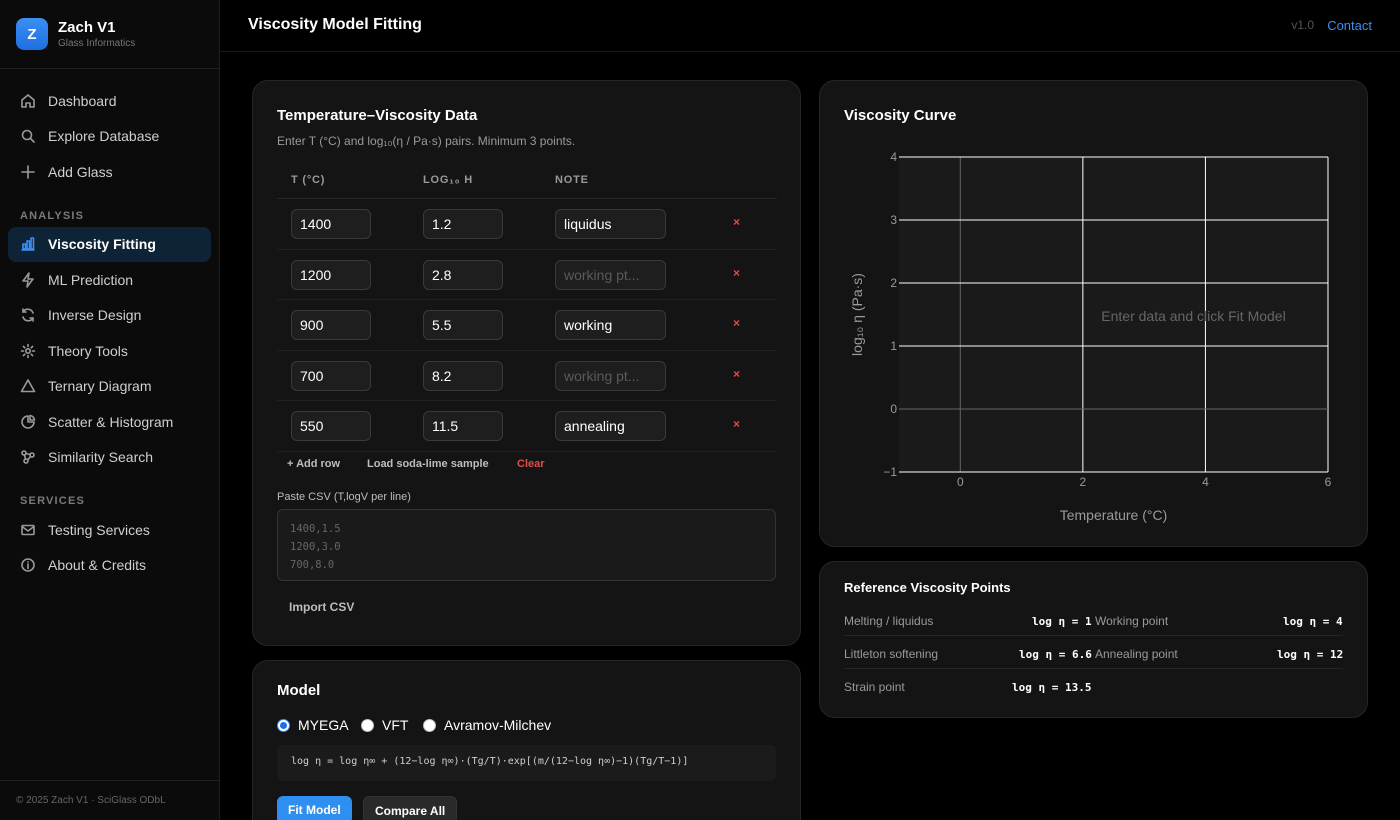  I want to click on csv-placeholder-line: 700,8.0, so click(312, 565).